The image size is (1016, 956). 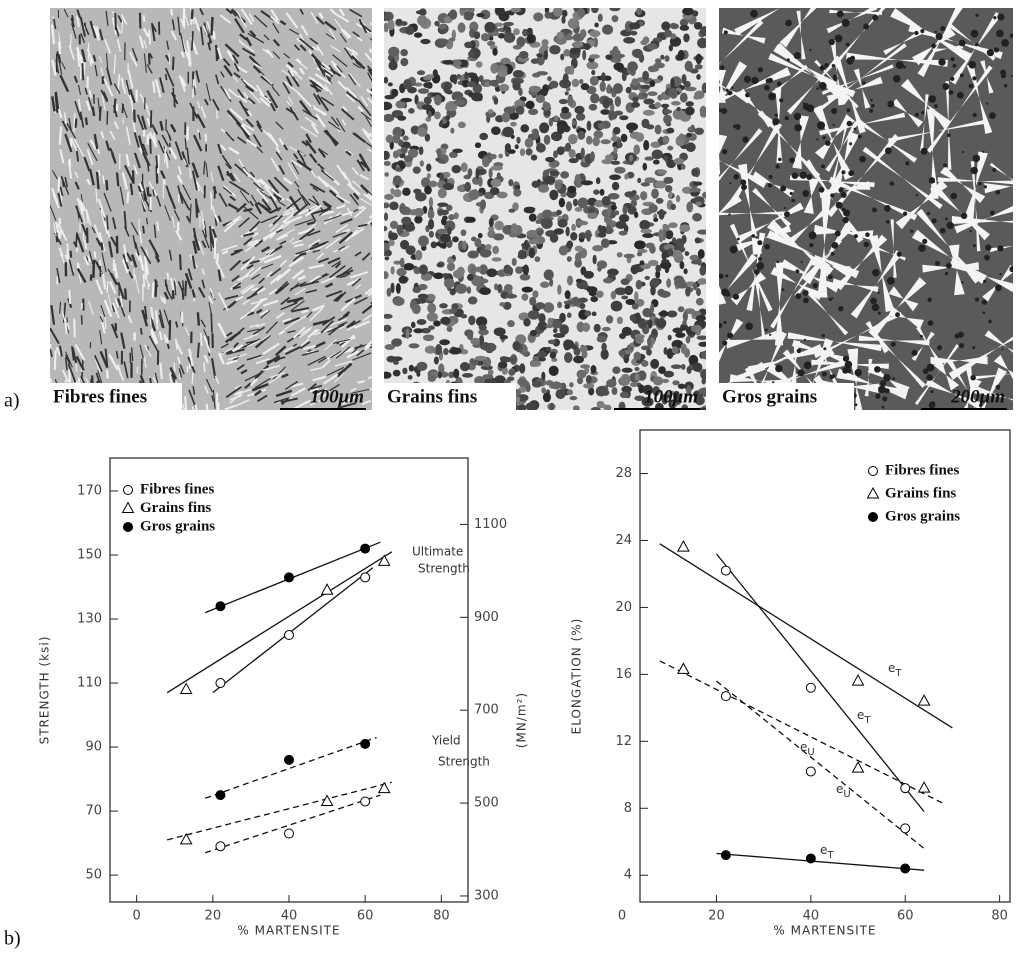 I want to click on x-tick-label: 40, so click(x=811, y=916).